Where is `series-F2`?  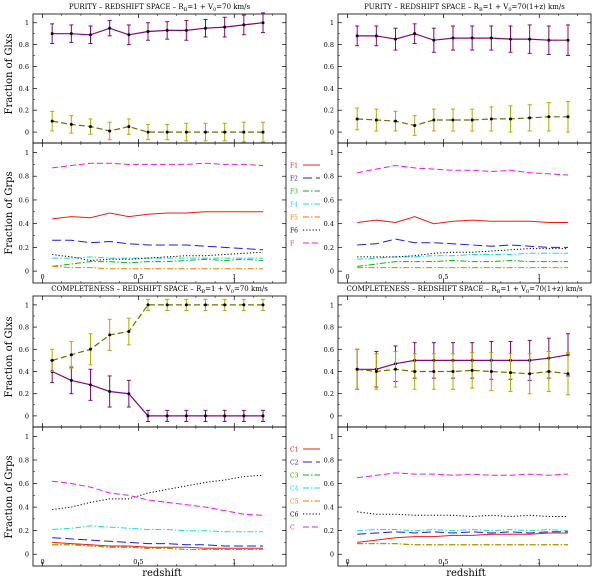 series-F2 is located at coordinates (158, 245).